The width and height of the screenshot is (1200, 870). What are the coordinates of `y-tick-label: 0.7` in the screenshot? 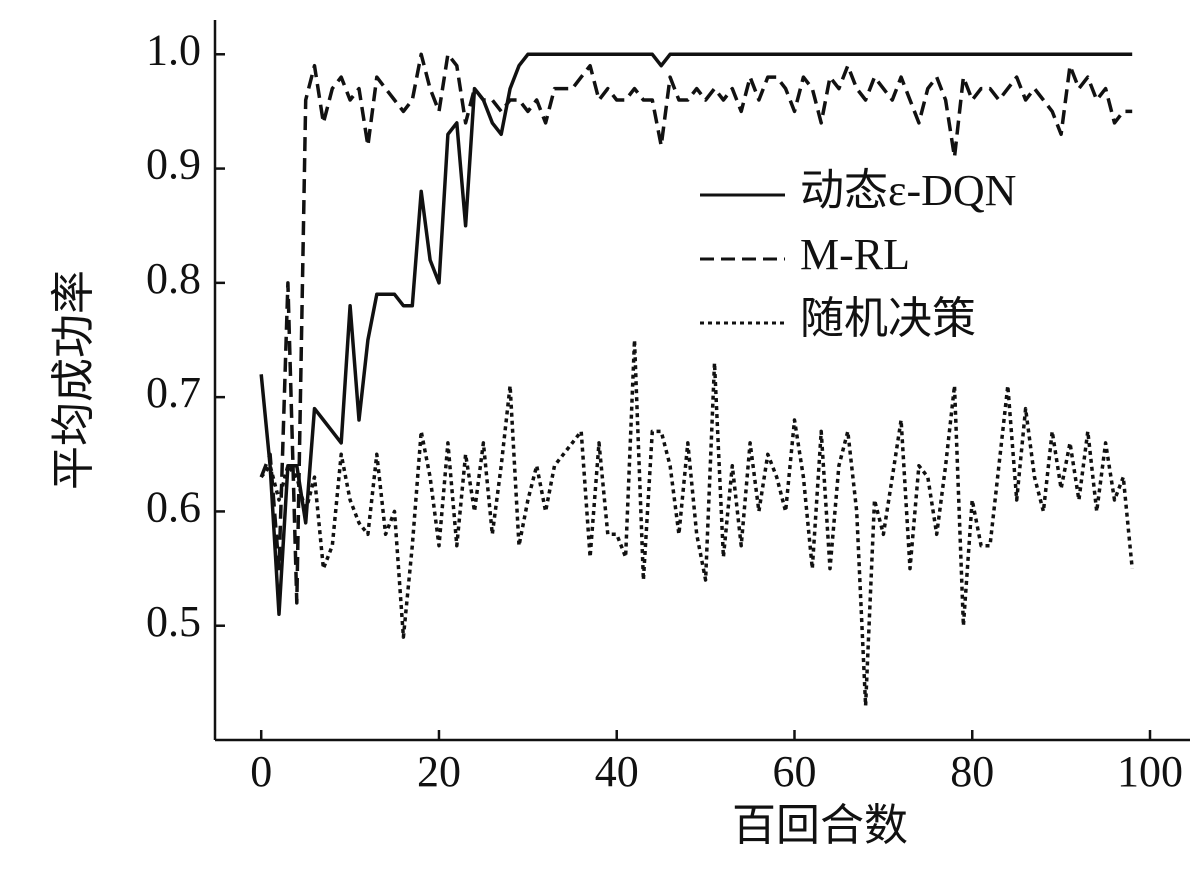 It's located at (173, 392).